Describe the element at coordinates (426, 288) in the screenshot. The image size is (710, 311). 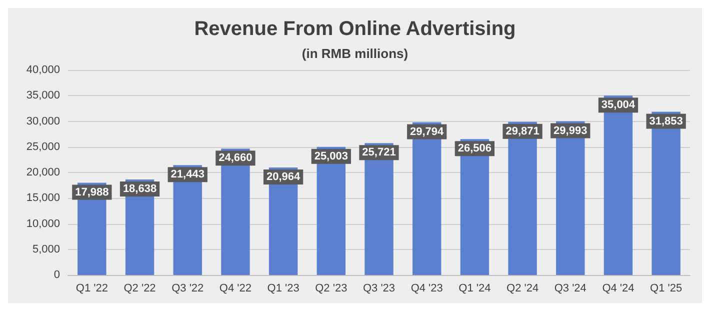
I see `x-tick-label: Q4 '23` at that location.